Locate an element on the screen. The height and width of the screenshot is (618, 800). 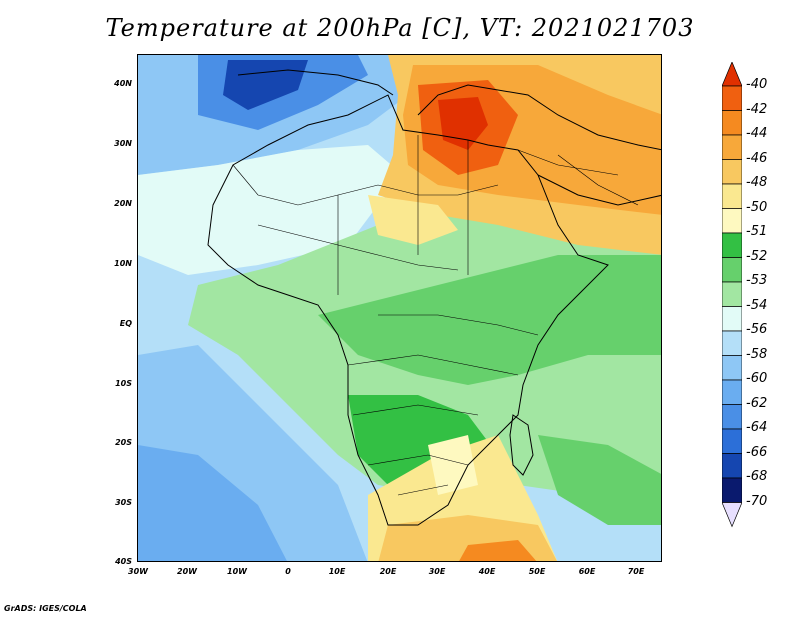
y-tick-label: 30N is located at coordinates (123, 143).